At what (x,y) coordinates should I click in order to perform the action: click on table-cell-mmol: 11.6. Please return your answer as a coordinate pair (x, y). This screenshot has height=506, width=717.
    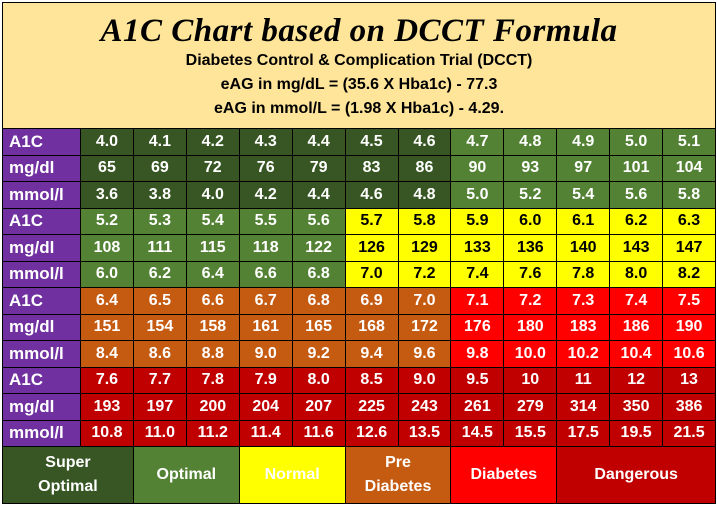
    Looking at the image, I should click on (318, 433).